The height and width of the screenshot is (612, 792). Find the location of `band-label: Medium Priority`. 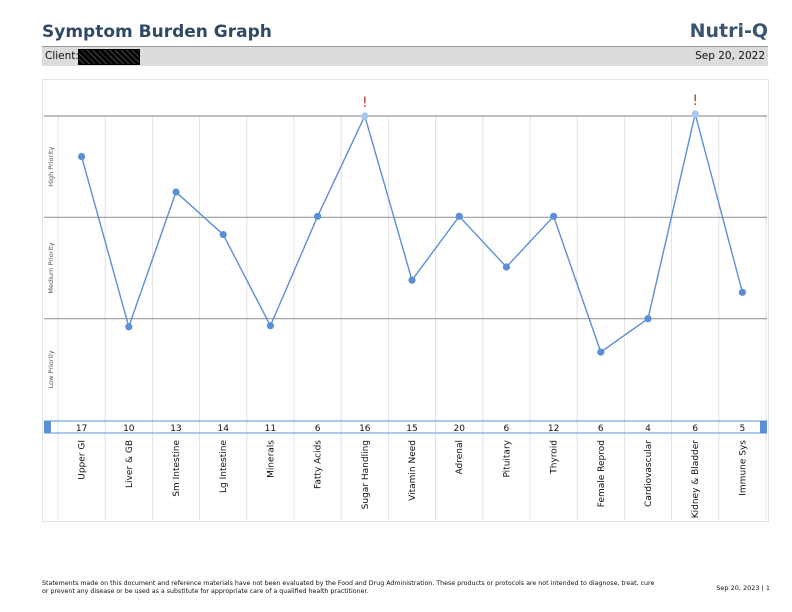

band-label: Medium Priority is located at coordinates (51, 267).